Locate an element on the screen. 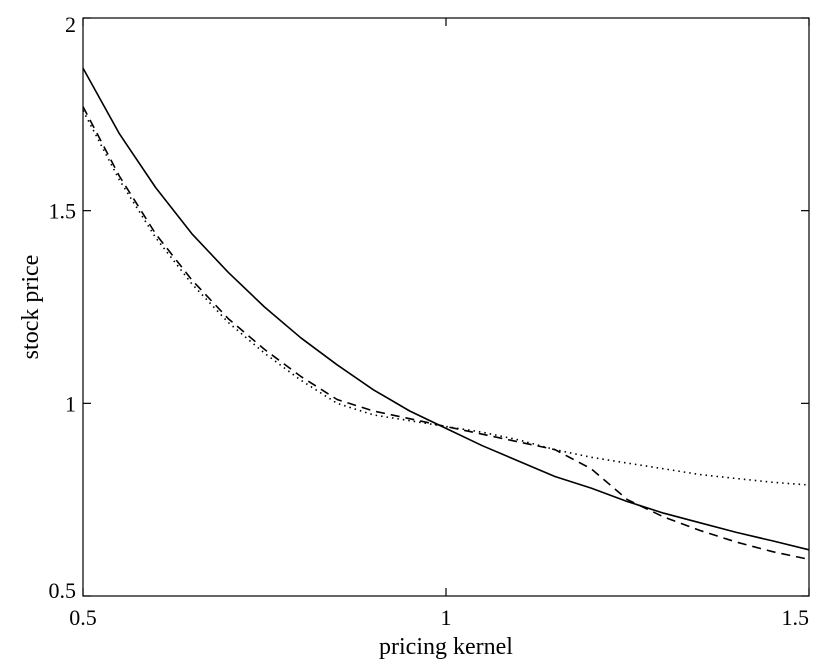  x-axis-label: pricing kernel is located at coordinates (446, 647).